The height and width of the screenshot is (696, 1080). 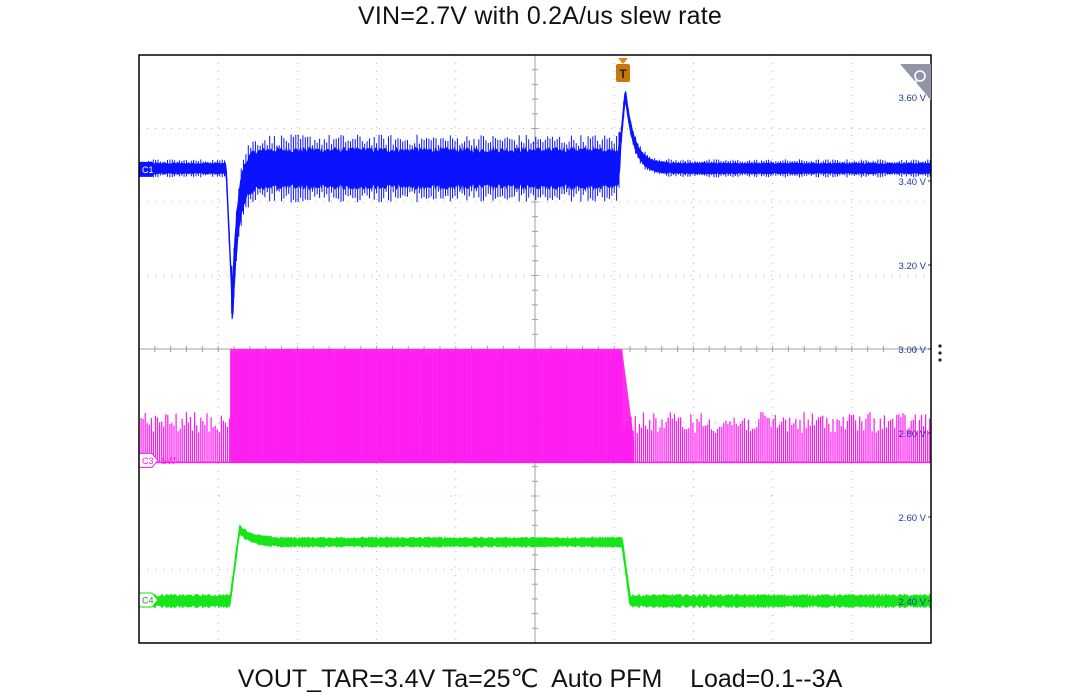 I want to click on y-tick-label: 3.20 V, so click(x=913, y=266).